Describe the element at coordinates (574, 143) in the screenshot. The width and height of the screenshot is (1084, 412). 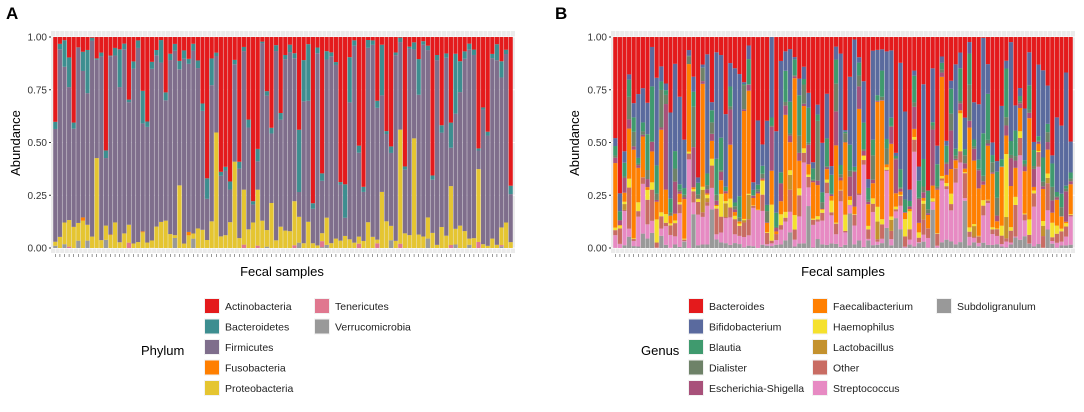
I see `panel-b-y-axis-title: Abundance` at that location.